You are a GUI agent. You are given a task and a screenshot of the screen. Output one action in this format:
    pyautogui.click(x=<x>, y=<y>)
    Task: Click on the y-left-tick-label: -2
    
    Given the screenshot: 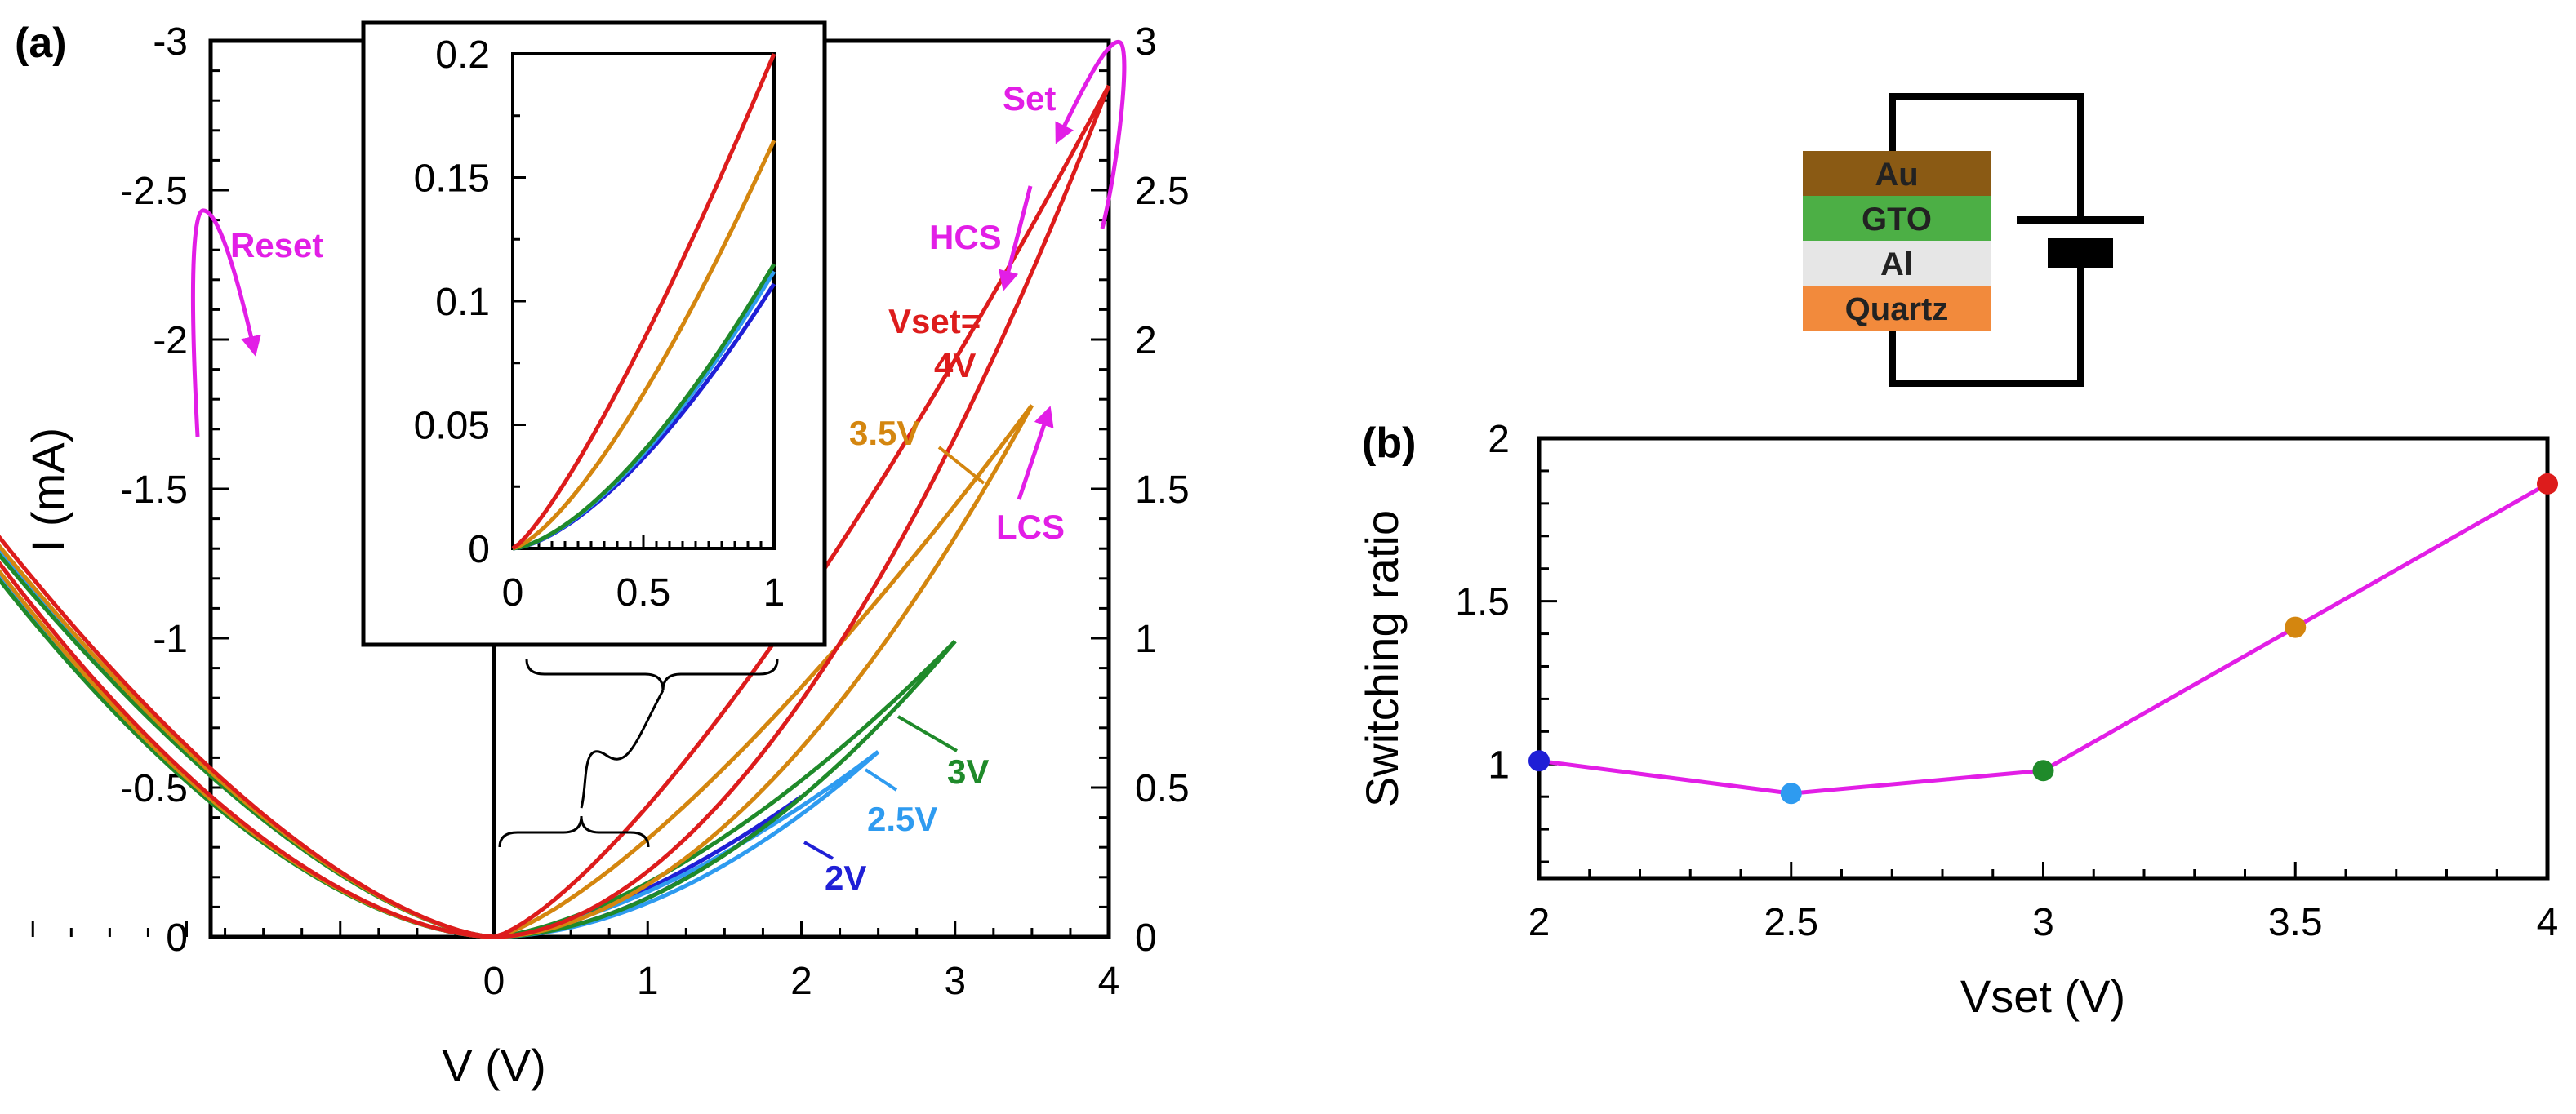 What is the action you would take?
    pyautogui.click(x=171, y=340)
    